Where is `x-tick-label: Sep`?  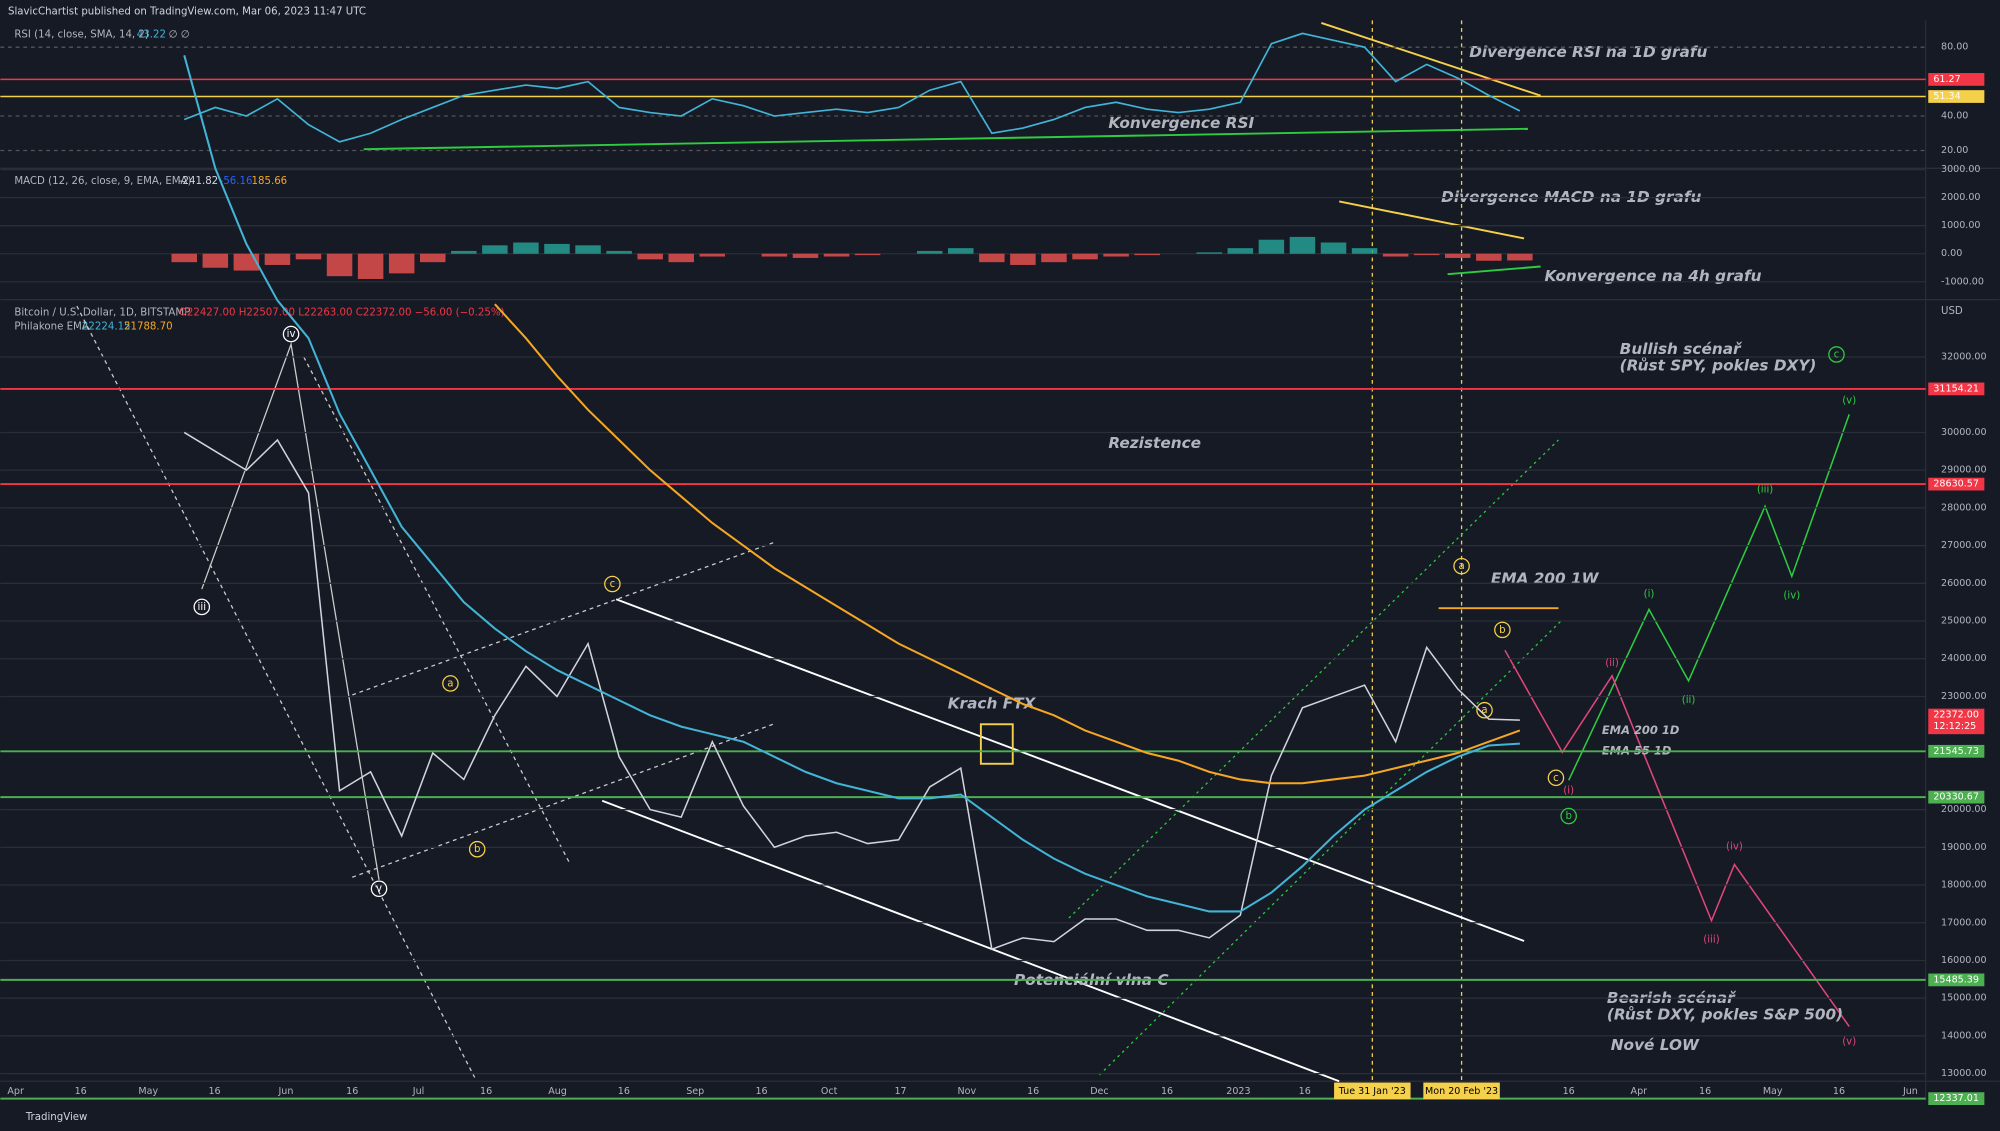 x-tick-label: Sep is located at coordinates (695, 1091).